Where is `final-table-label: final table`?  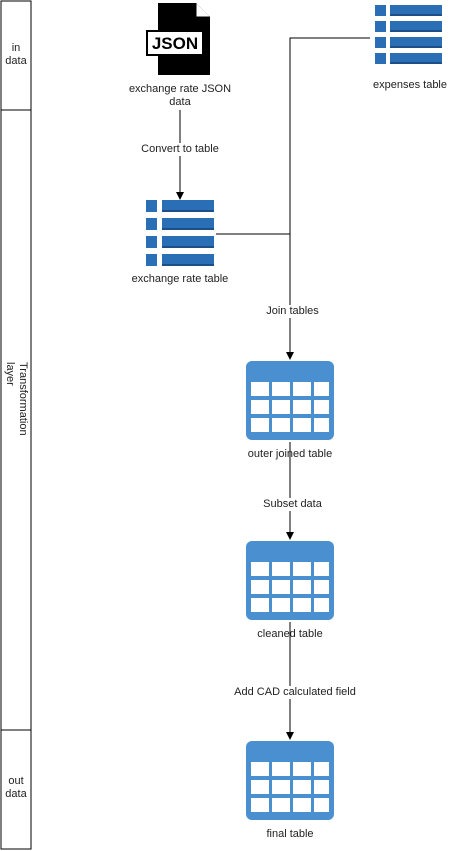
final-table-label: final table is located at coordinates (290, 834).